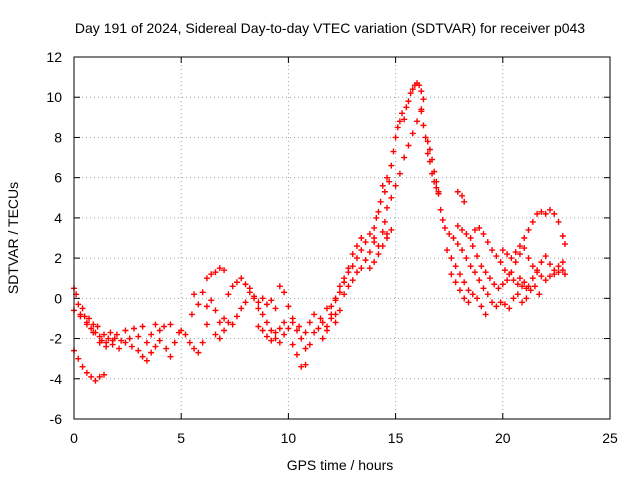 This screenshot has height=480, width=640. I want to click on y-tick-label: 6, so click(58, 178).